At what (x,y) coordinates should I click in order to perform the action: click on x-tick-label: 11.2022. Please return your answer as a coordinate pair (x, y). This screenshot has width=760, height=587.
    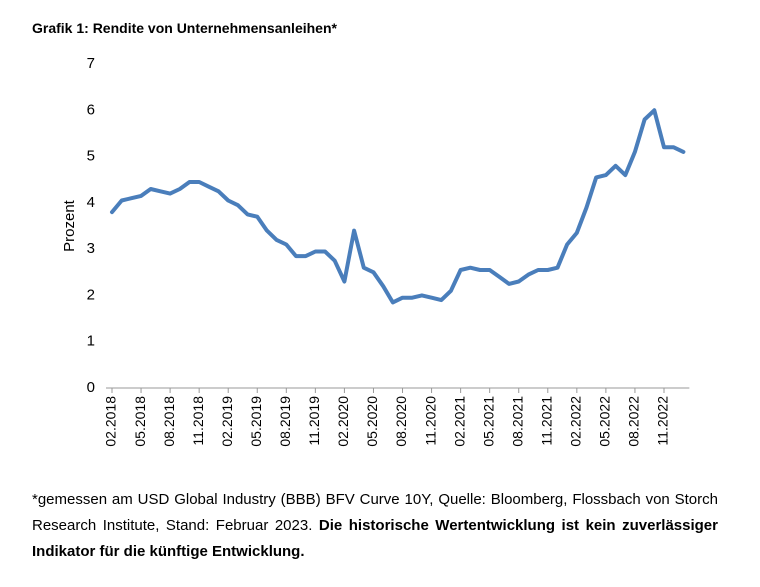
    Looking at the image, I should click on (663, 421).